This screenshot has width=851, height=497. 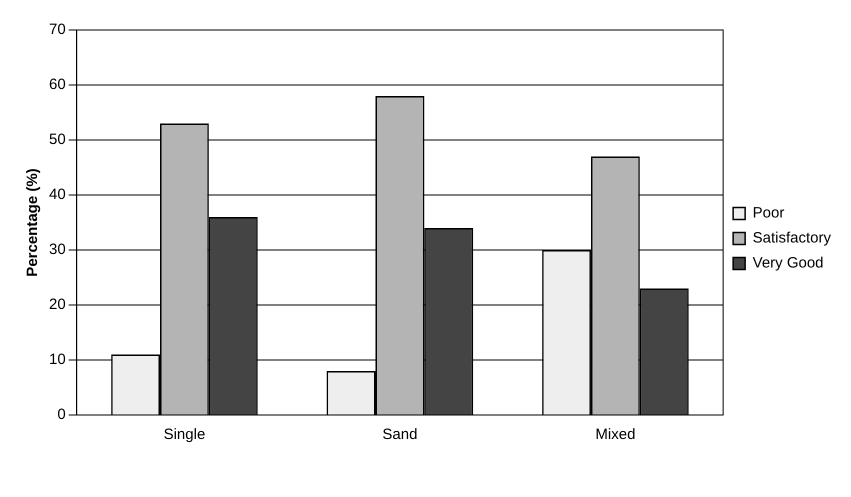 I want to click on y-tick-label: 10, so click(x=57, y=359).